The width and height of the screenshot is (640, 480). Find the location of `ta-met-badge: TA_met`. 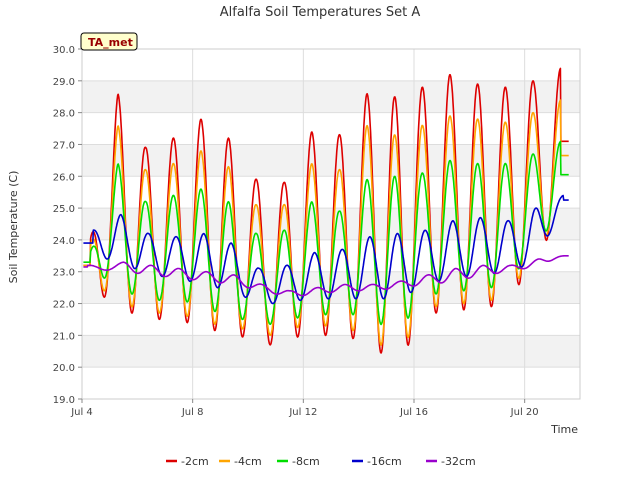

ta-met-badge: TA_met is located at coordinates (109, 41).